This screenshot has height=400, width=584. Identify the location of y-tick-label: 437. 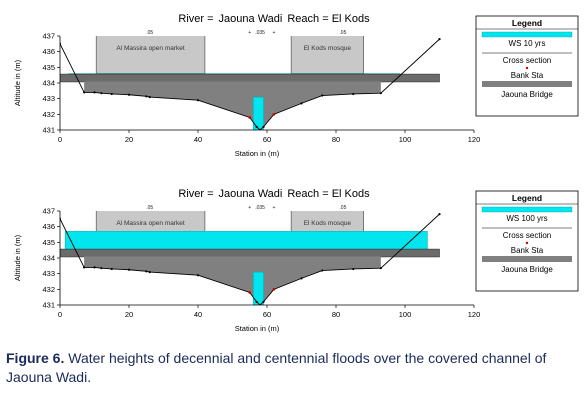
(48, 36).